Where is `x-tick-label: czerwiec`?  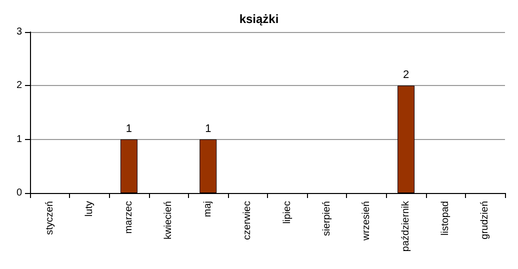
x-tick-label: czerwiec is located at coordinates (248, 220).